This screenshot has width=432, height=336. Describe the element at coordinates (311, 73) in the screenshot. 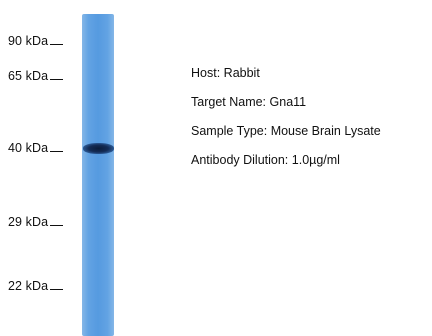

I see `host-line: Host: Rabbit` at that location.